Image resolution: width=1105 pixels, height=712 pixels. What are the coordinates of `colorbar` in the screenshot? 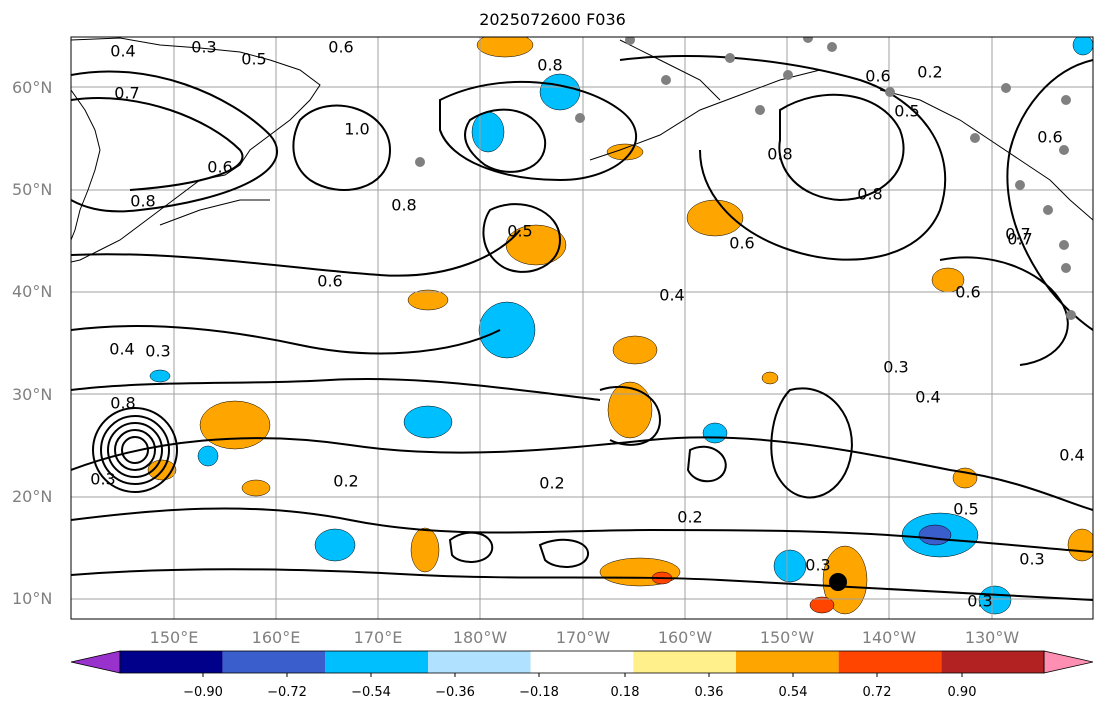 It's located at (582, 663).